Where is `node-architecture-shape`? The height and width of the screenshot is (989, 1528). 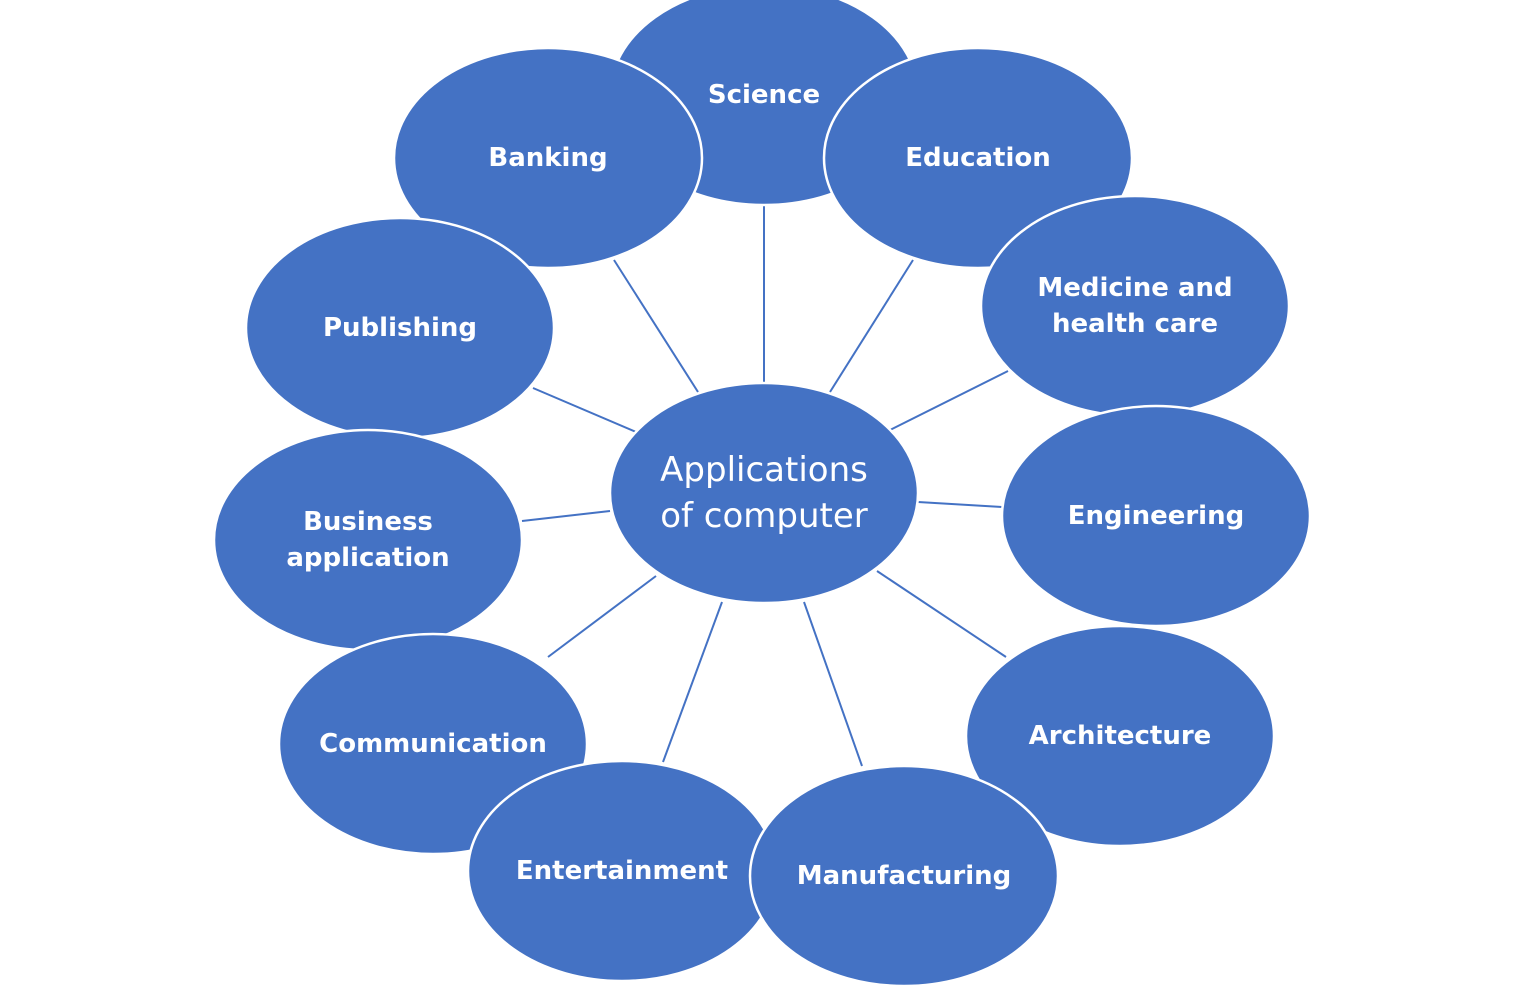
node-architecture-shape is located at coordinates (1120, 736).